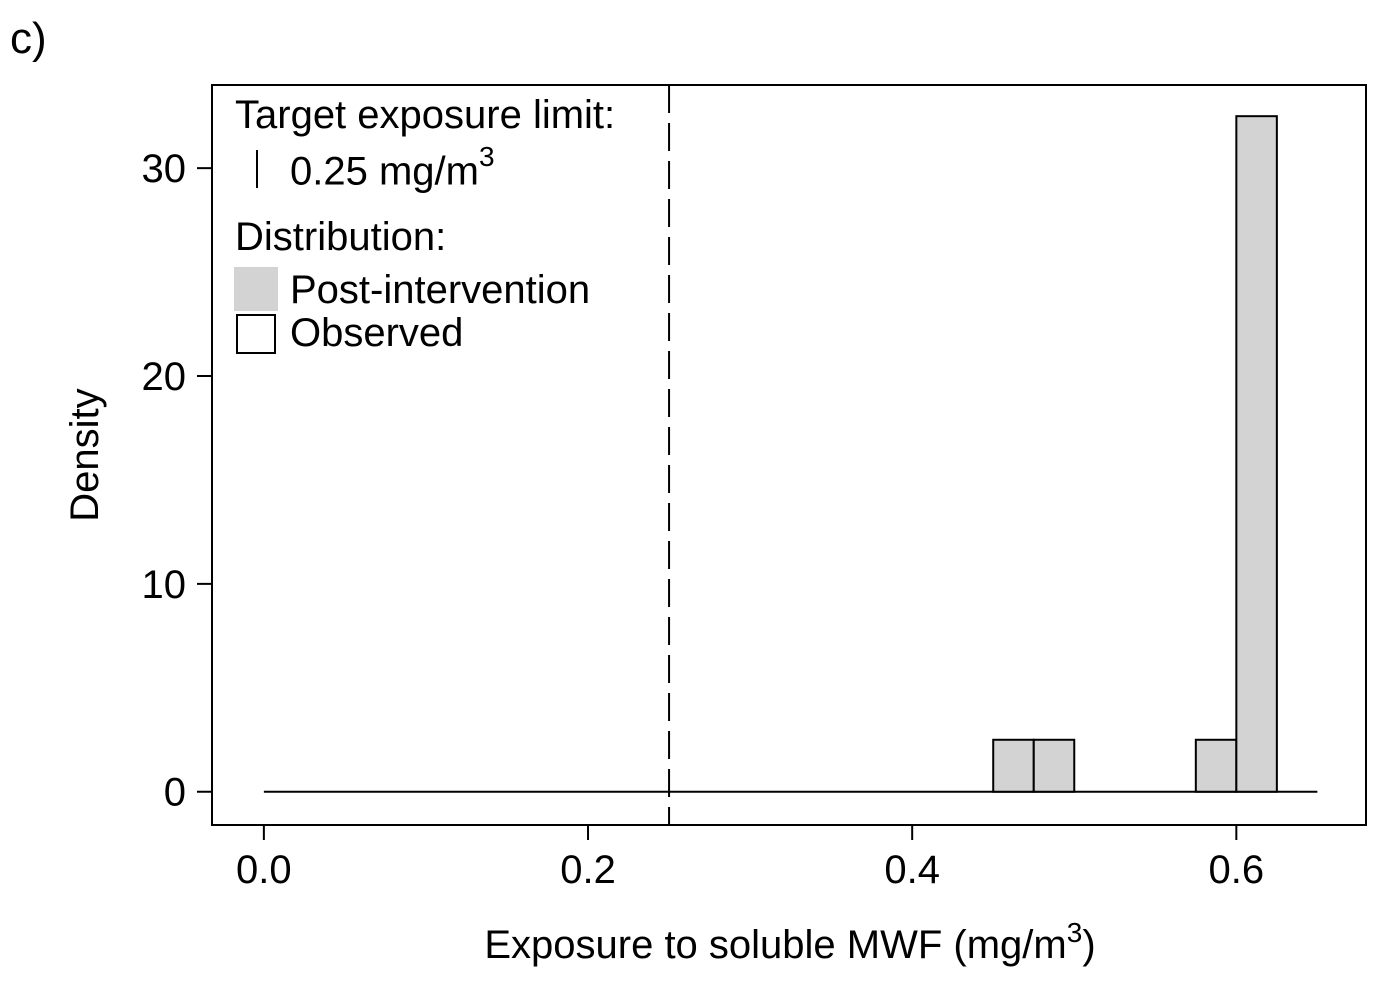  What do you see at coordinates (392, 167) in the screenshot?
I see `legend-limit-value: 0.25 mg/m3` at bounding box center [392, 167].